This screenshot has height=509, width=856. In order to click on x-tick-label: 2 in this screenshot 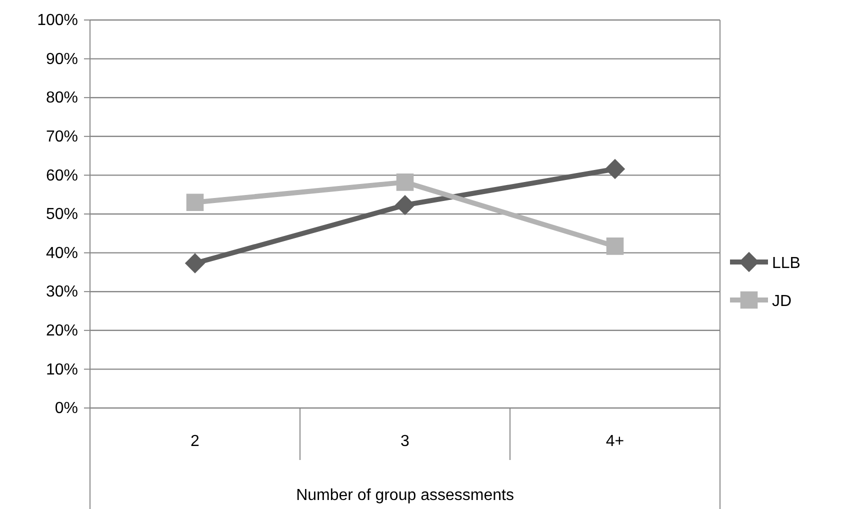, I will do `click(195, 441)`.